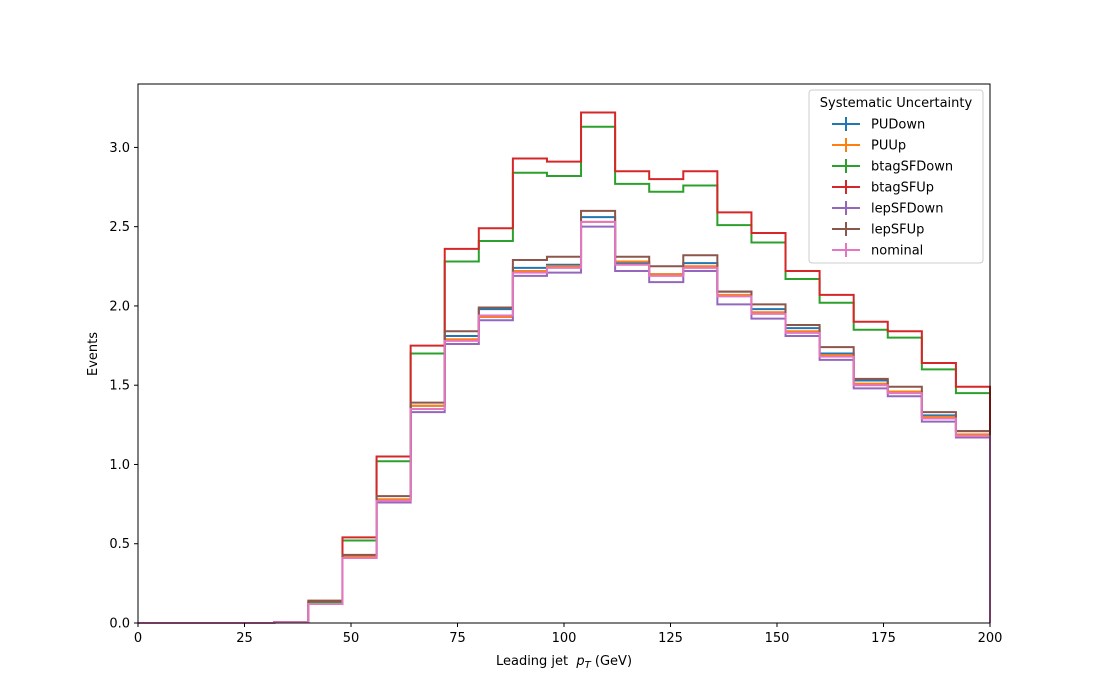 The image size is (1100, 700). I want to click on y-tick-label: 2.0, so click(119, 306).